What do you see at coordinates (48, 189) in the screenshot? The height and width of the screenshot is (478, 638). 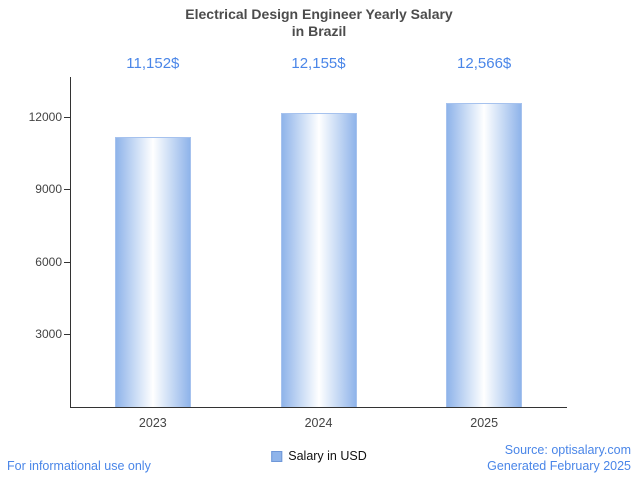 I see `y-tick-label: 9000` at bounding box center [48, 189].